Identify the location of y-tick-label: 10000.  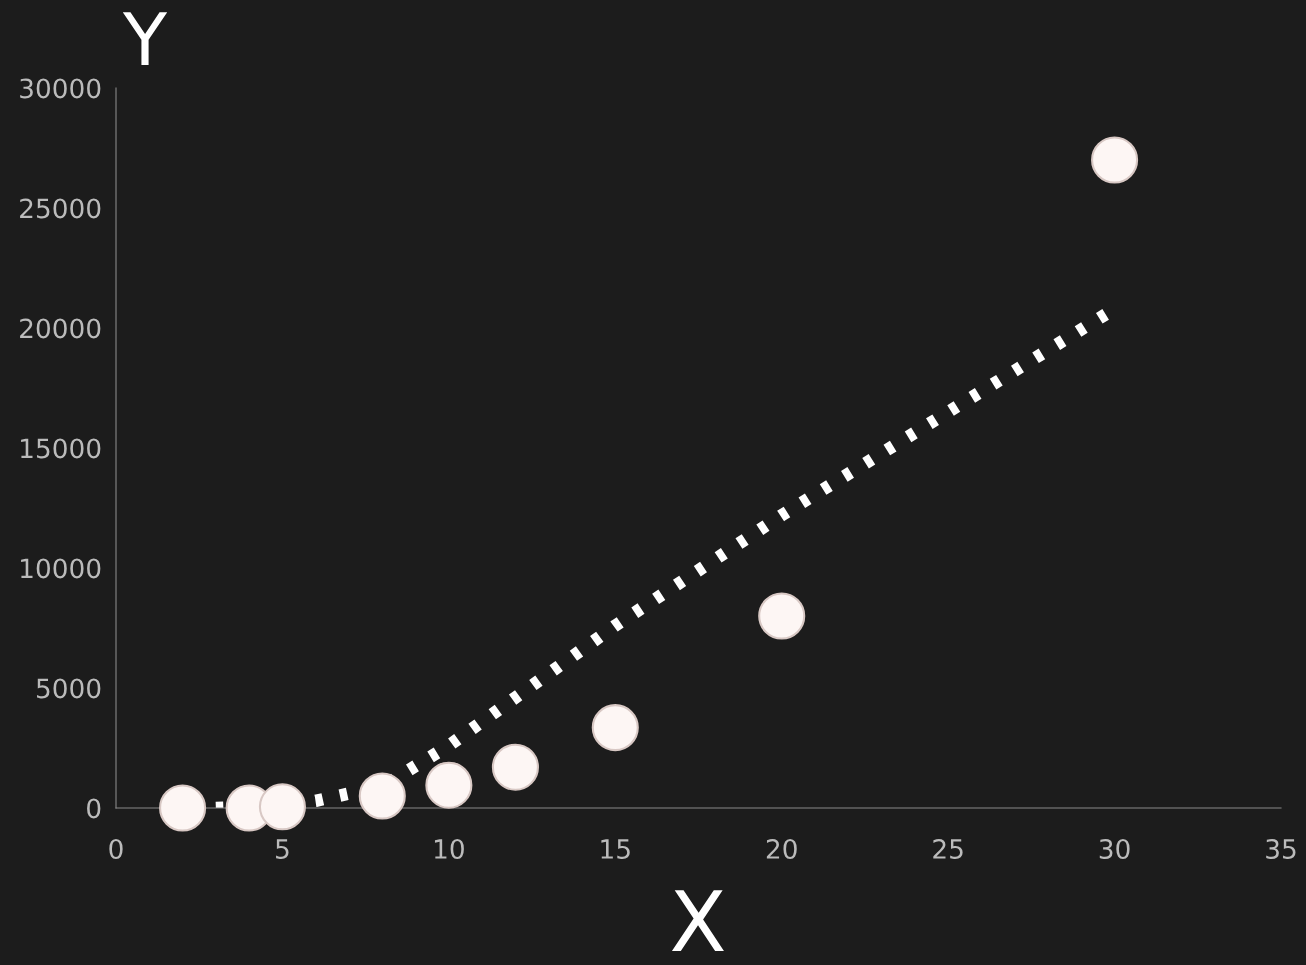
(61, 568).